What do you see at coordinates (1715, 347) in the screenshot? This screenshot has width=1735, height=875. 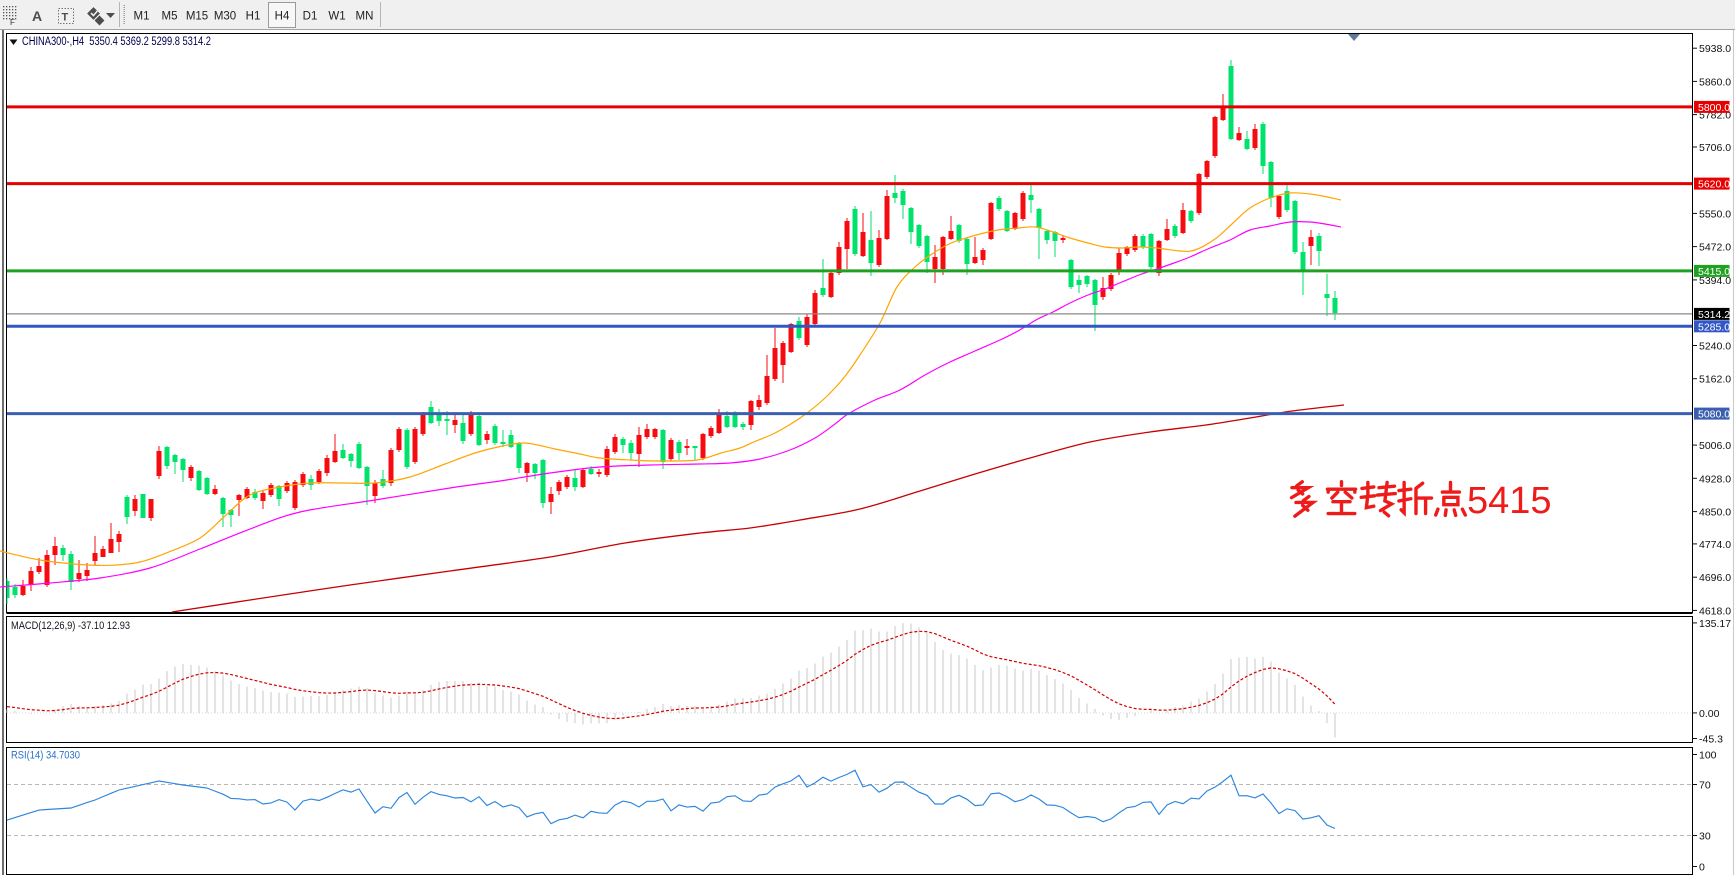 I see `svg-text: 5240.0` at bounding box center [1715, 347].